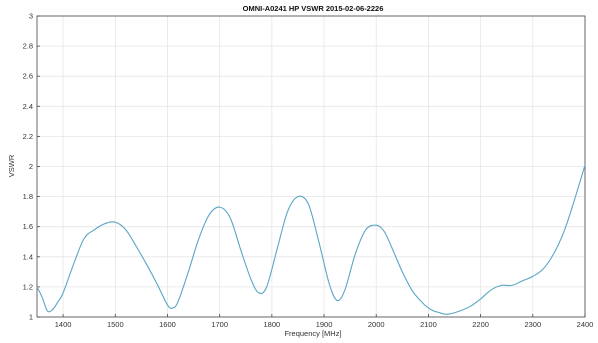 This screenshot has width=598, height=343. I want to click on x-tick-label: 1900, so click(324, 324).